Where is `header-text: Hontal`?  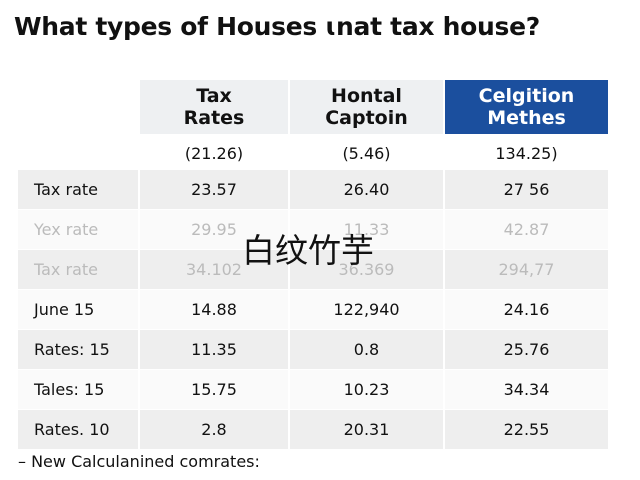 header-text: Hontal is located at coordinates (366, 96).